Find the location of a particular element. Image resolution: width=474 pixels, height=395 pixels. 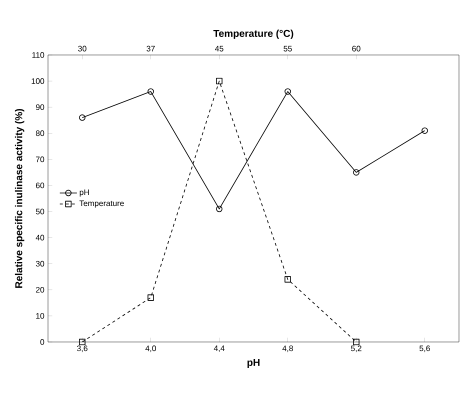

x-tick-label: 3,6 is located at coordinates (82, 349).